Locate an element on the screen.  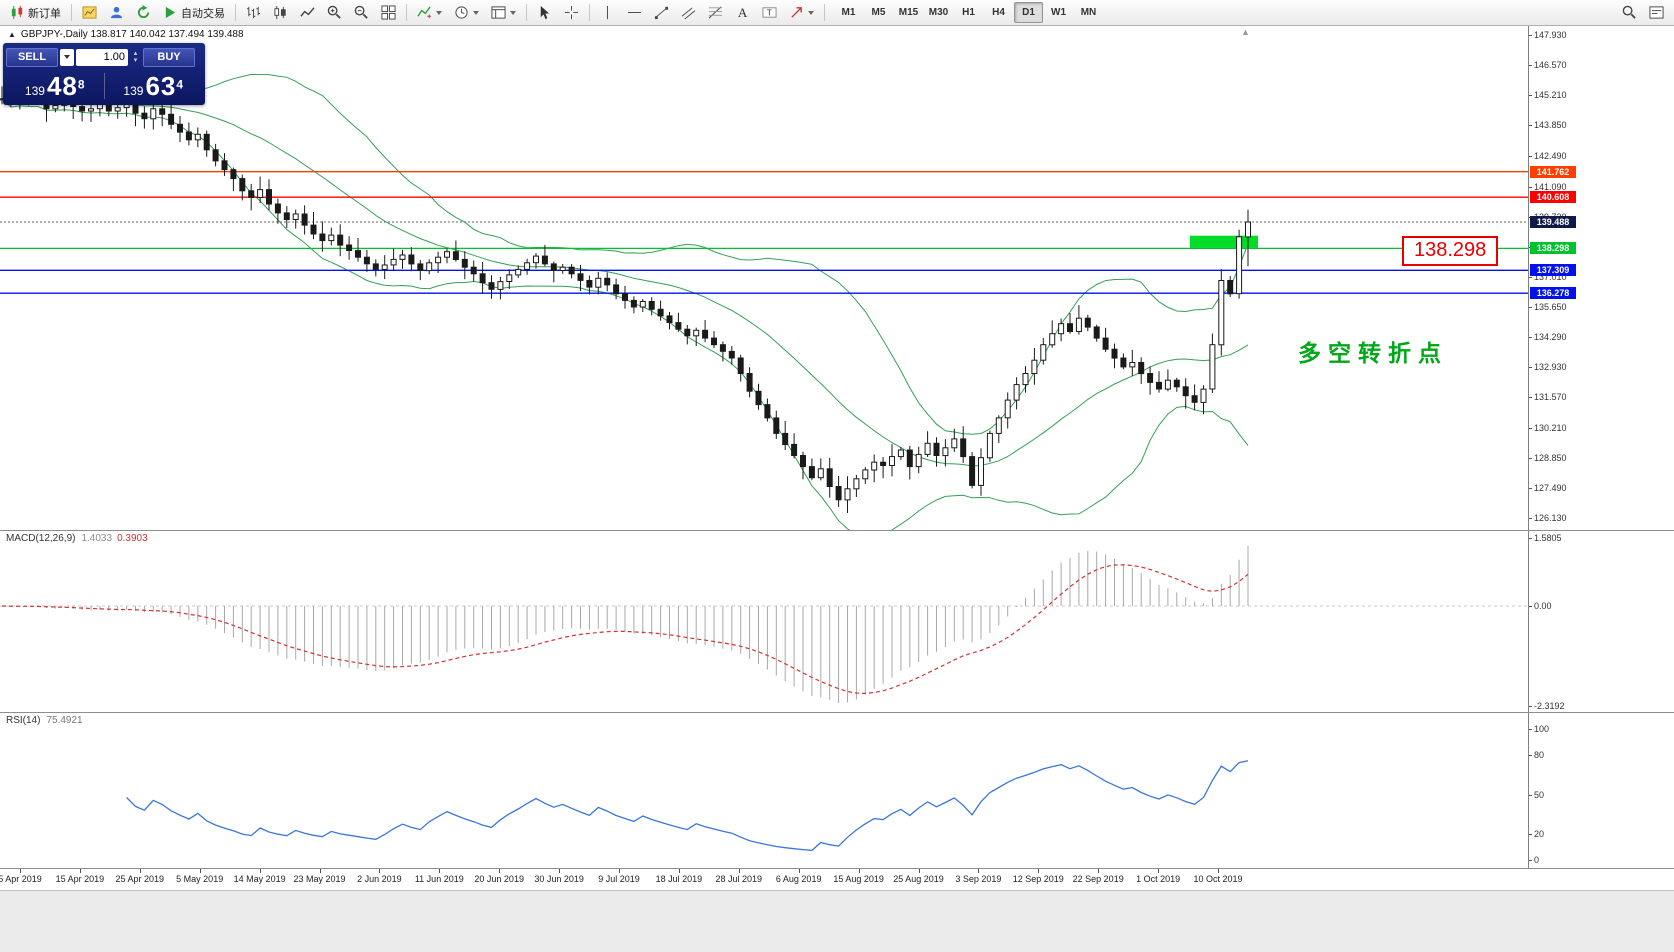
timeframe-h1-button: H1 is located at coordinates (968, 12).